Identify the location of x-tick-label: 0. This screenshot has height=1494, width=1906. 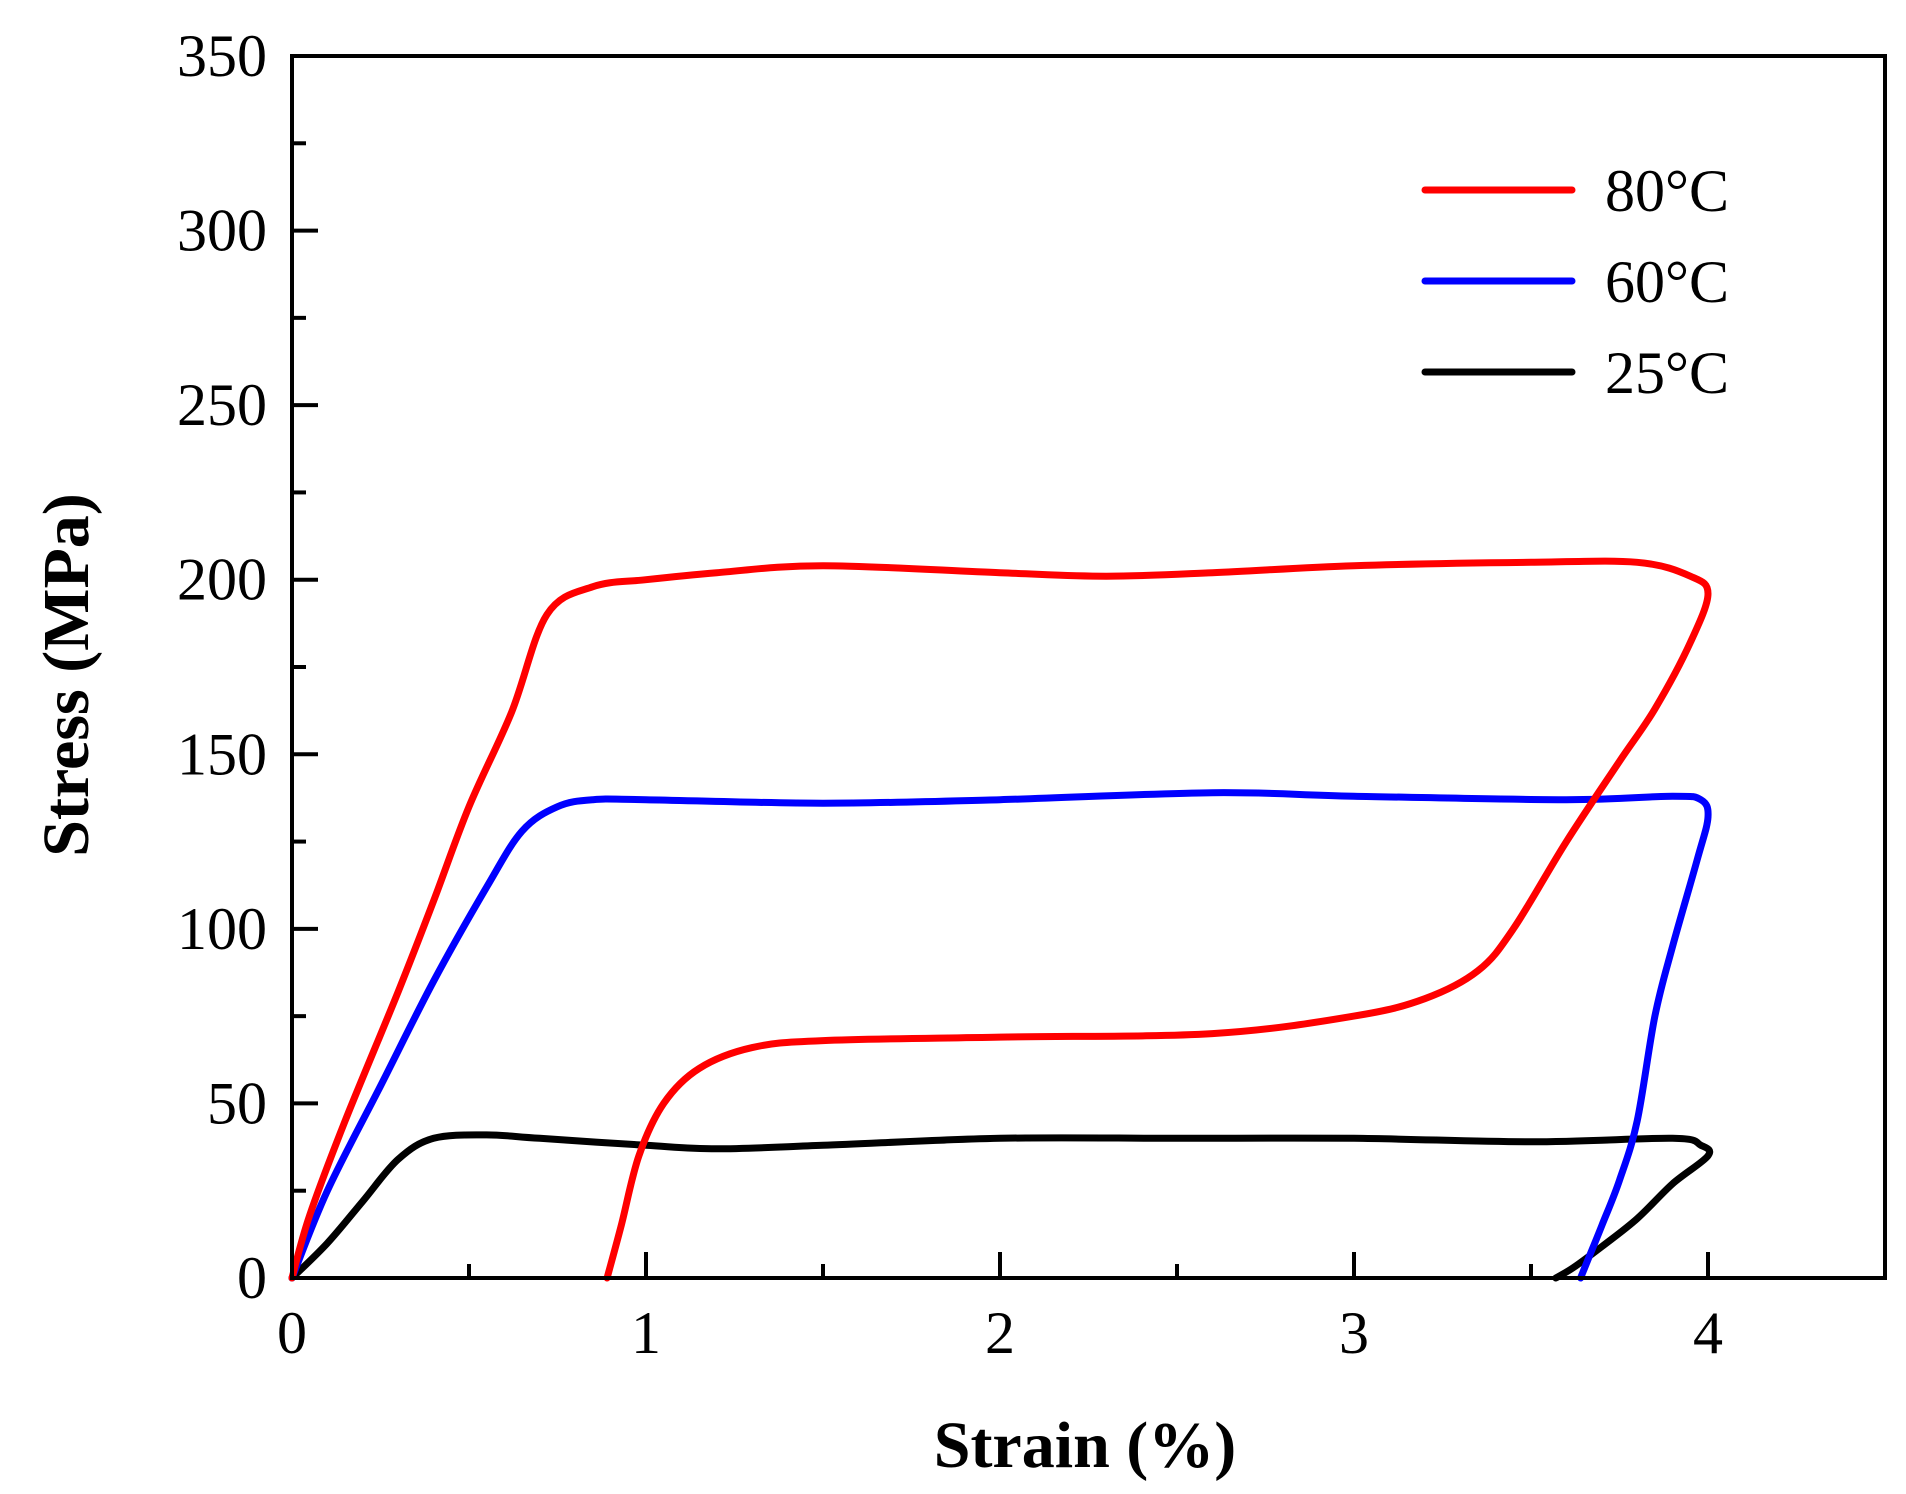
(292, 1333).